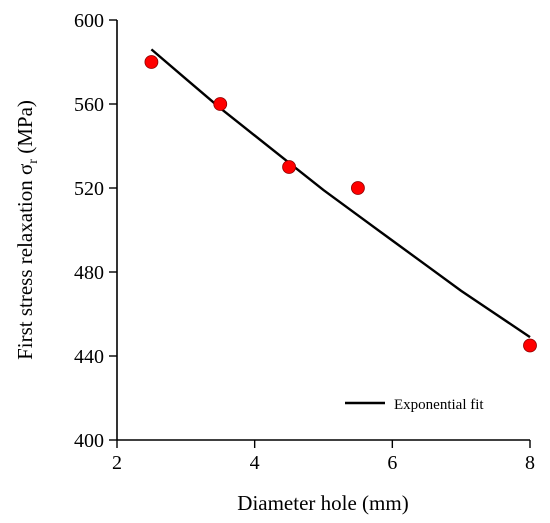 The image size is (550, 523). What do you see at coordinates (89, 189) in the screenshot?
I see `y-tick-label-520: 520` at bounding box center [89, 189].